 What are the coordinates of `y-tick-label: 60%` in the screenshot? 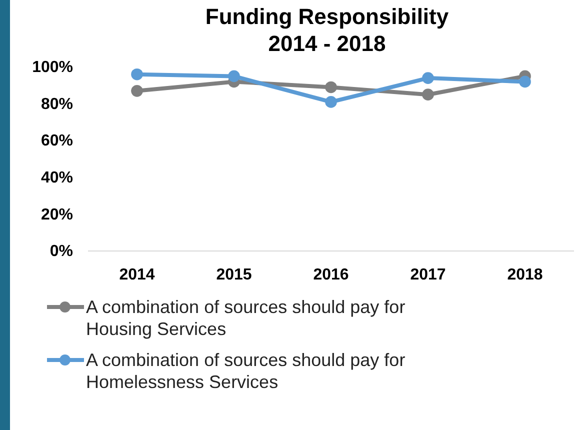 It's located at (56, 141).